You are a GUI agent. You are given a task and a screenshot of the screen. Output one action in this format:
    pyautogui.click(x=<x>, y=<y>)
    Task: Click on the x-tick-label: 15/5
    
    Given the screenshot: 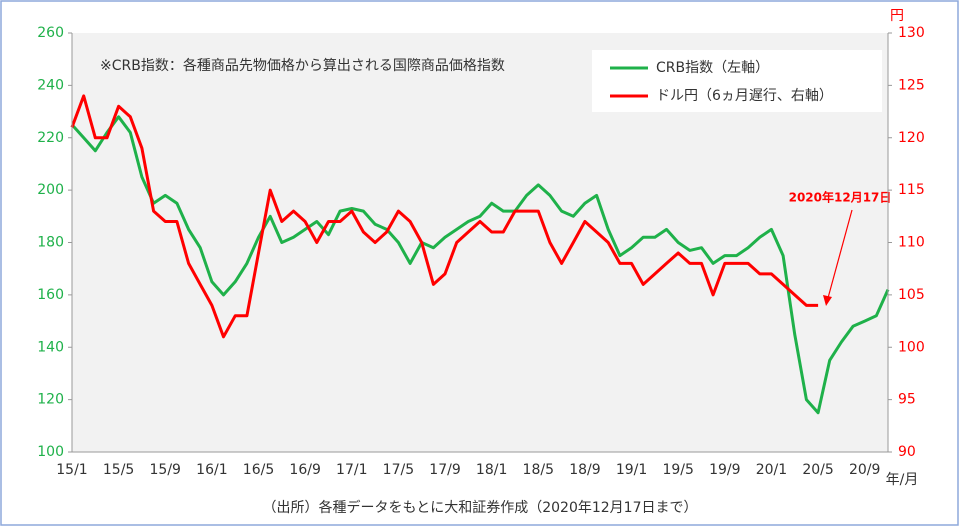 What is the action you would take?
    pyautogui.click(x=118, y=470)
    